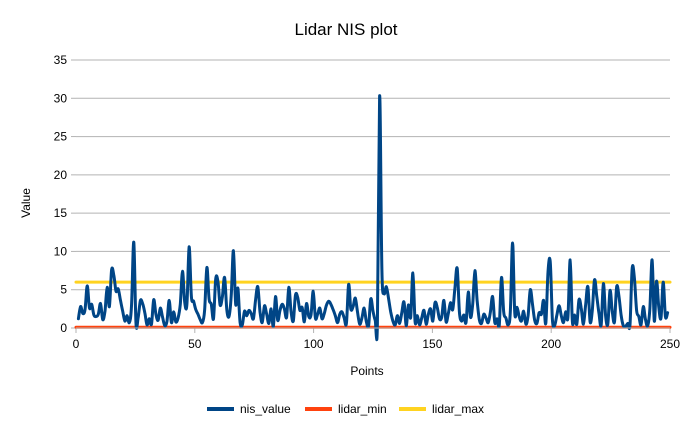 The image size is (693, 428). What do you see at coordinates (376, 339) in the screenshot?
I see `x-axis-ticks: 0 50 100 150 200 250` at bounding box center [376, 339].